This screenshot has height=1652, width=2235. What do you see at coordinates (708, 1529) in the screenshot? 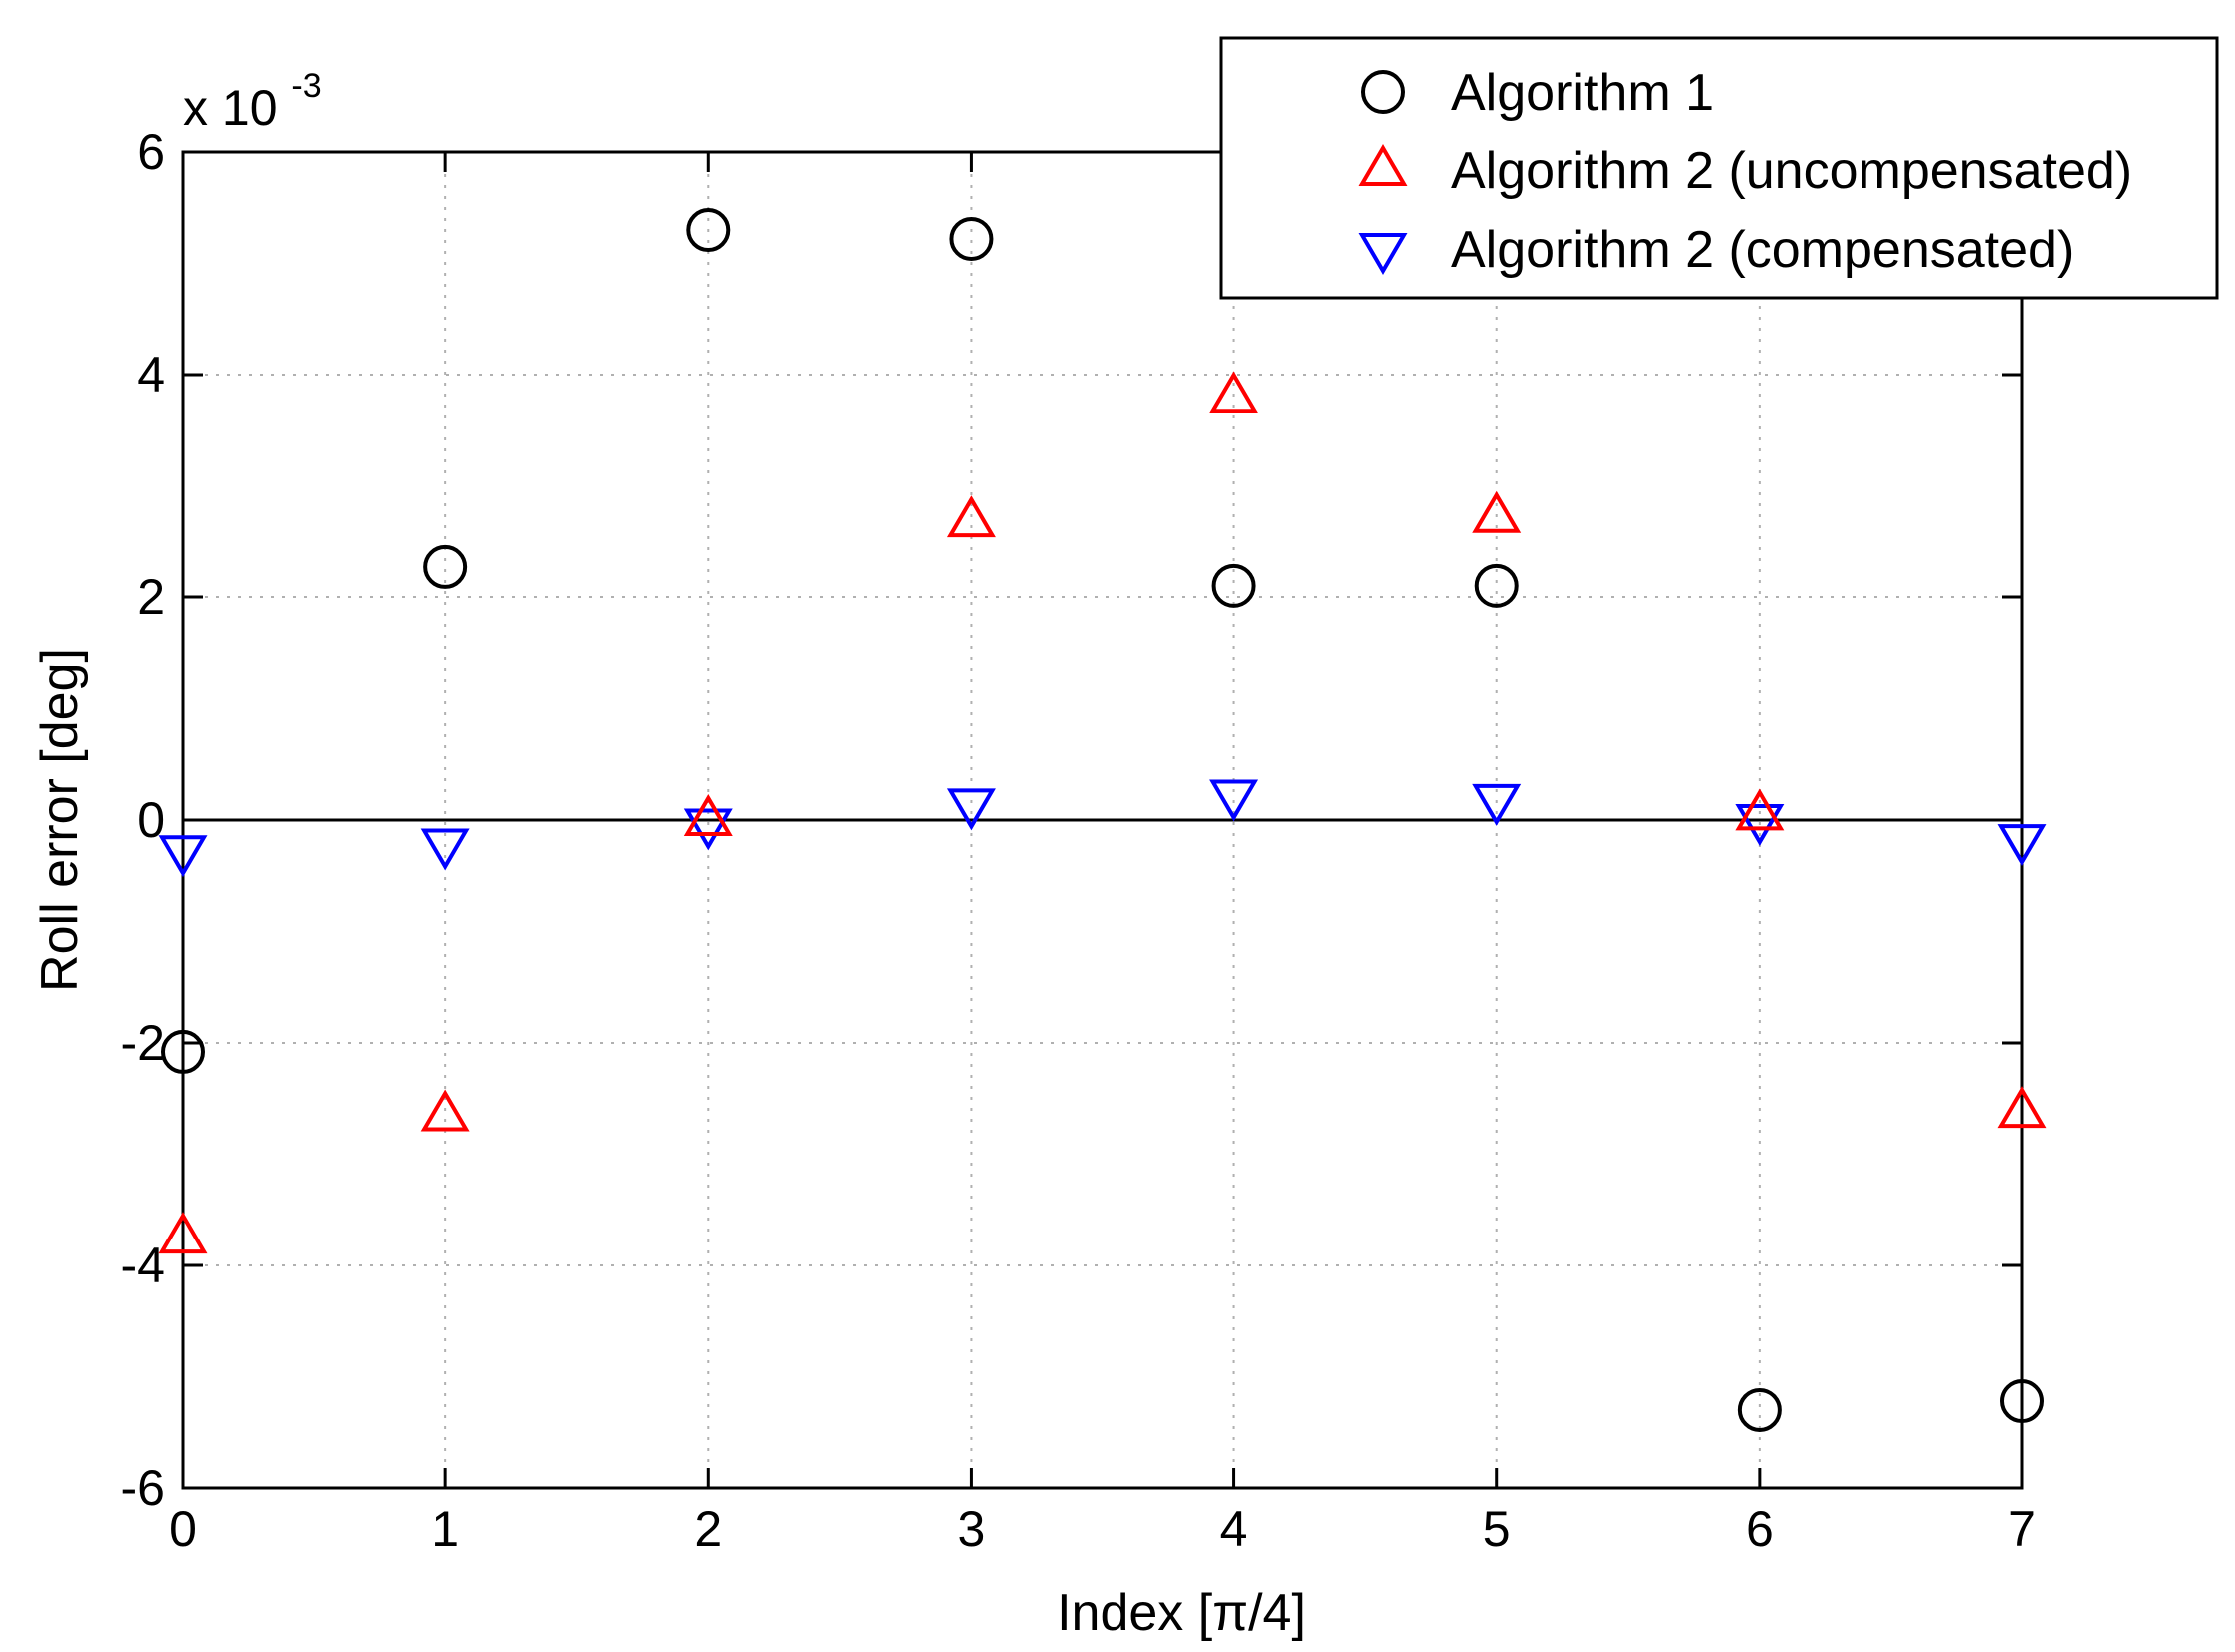
I see `x-tick-label: 2` at bounding box center [708, 1529].